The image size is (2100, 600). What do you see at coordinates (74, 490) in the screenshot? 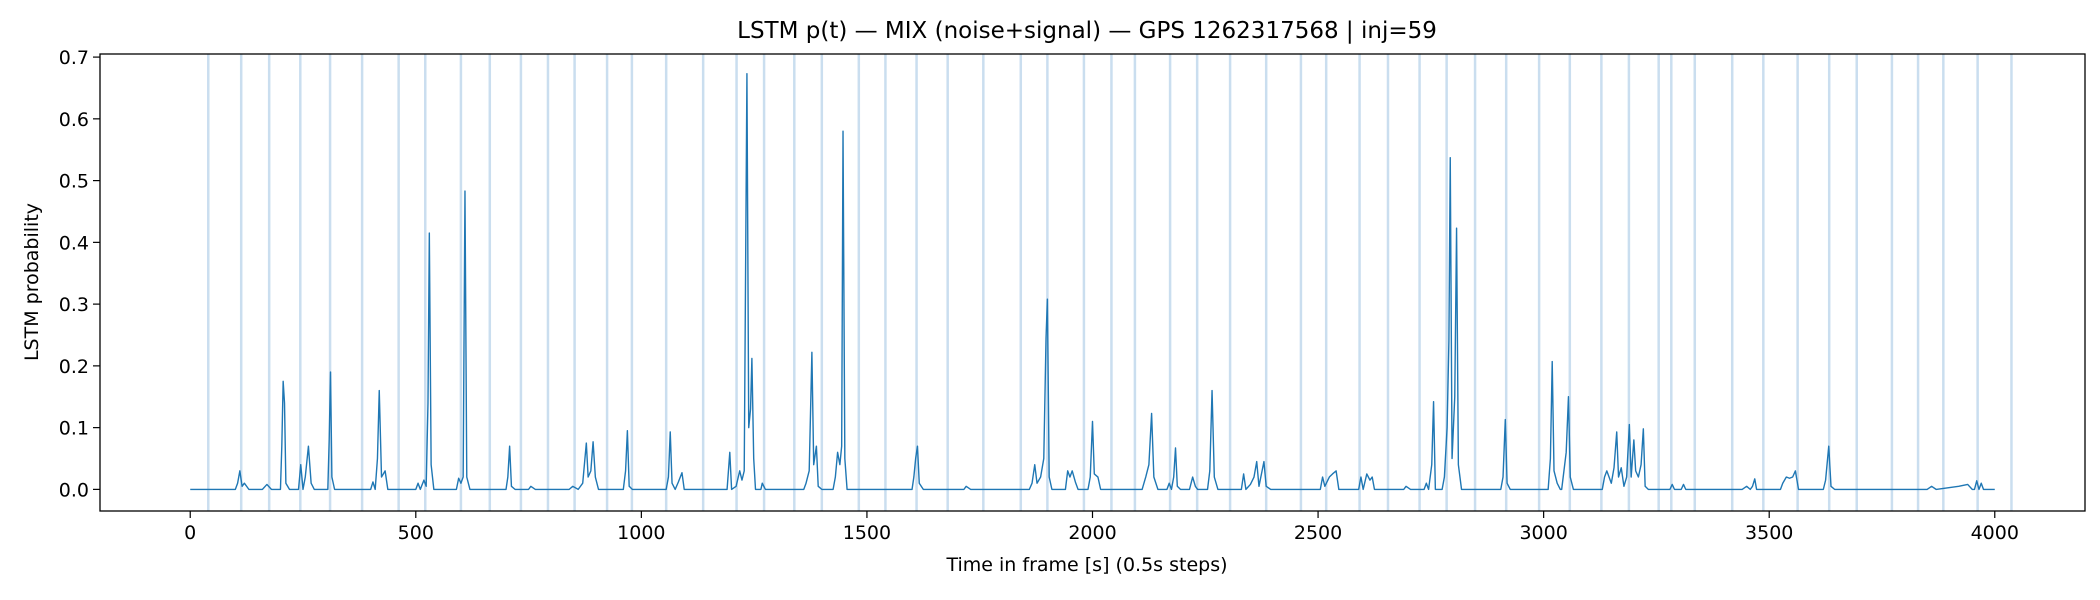
I see `y-tick-label: 0.0` at bounding box center [74, 490].